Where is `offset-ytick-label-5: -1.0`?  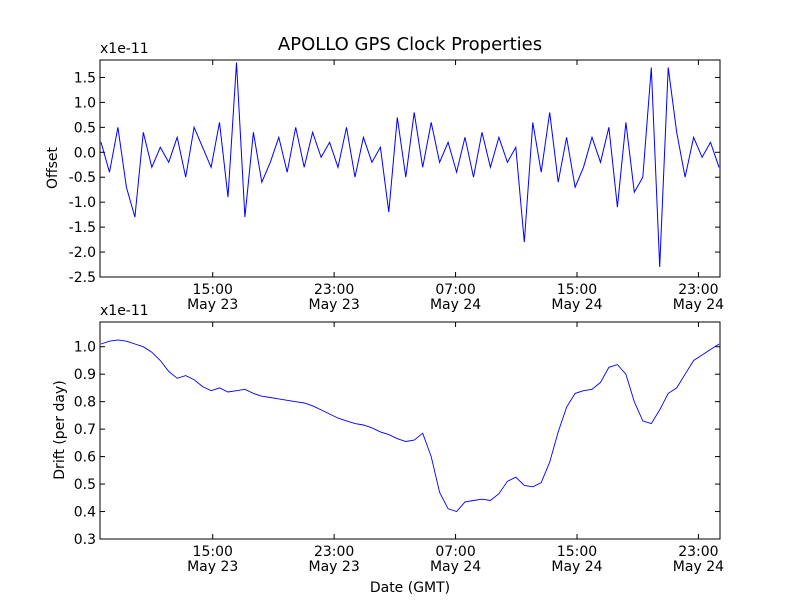
offset-ytick-label-5: -1.0 is located at coordinates (82, 203).